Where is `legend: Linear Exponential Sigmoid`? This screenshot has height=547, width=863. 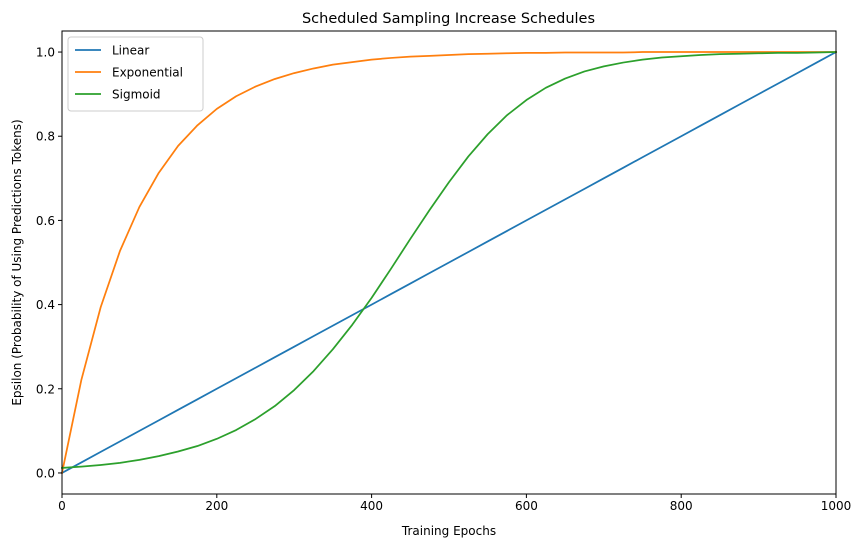
legend: Linear Exponential Sigmoid is located at coordinates (135, 74).